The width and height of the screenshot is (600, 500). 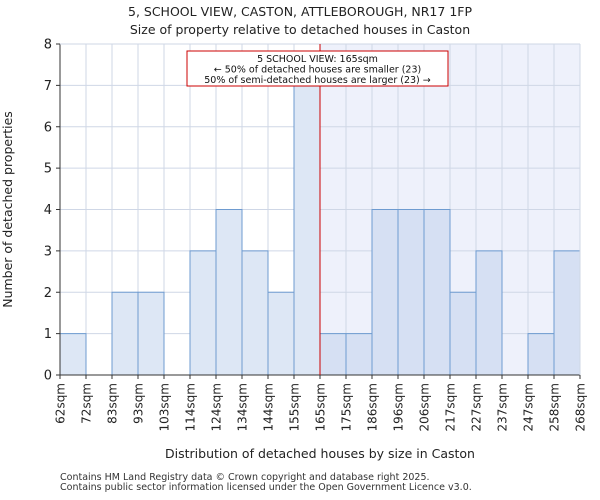 I want to click on x-tick-label: 114sqm, so click(x=191, y=407).